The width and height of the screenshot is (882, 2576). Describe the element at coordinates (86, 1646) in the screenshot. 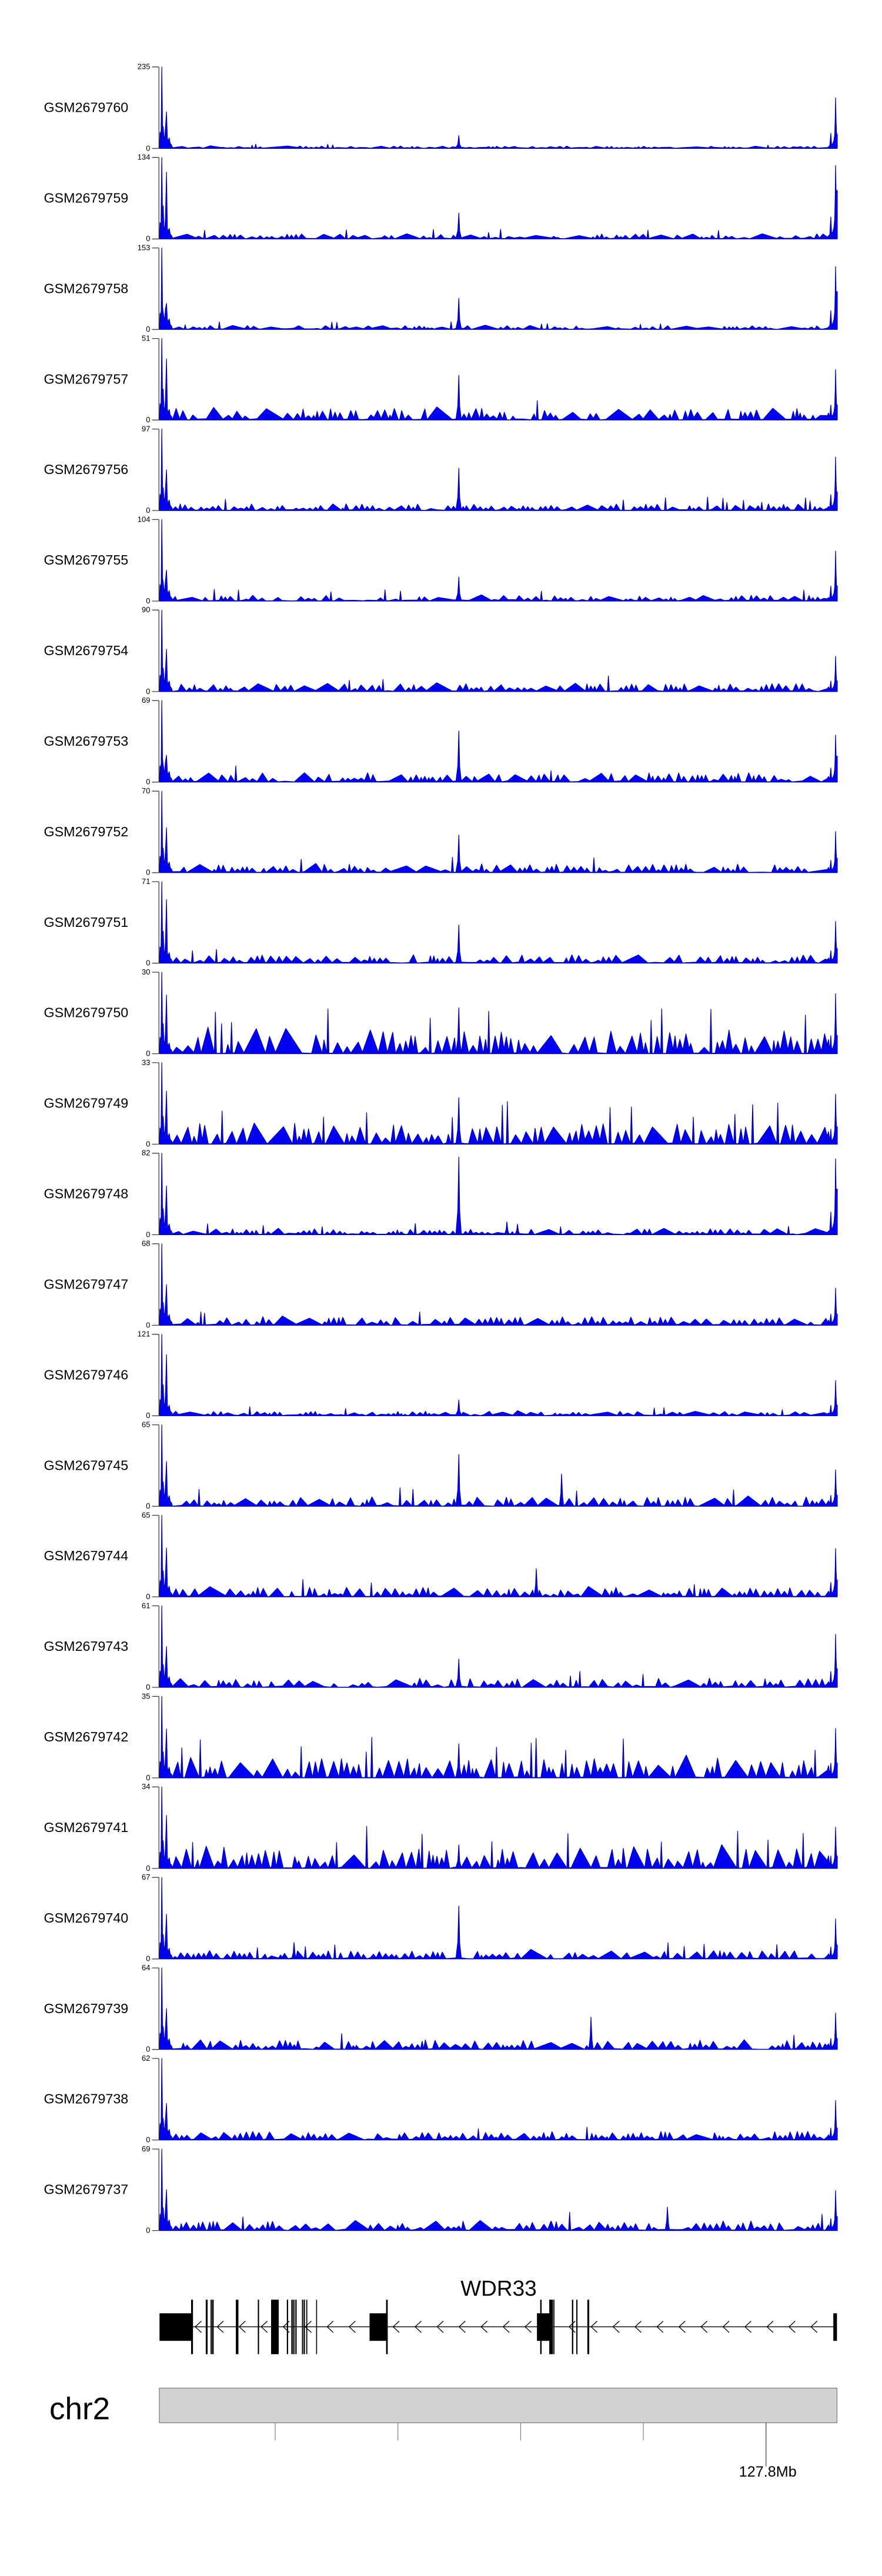

I see `svg-text: GSM2679743` at that location.